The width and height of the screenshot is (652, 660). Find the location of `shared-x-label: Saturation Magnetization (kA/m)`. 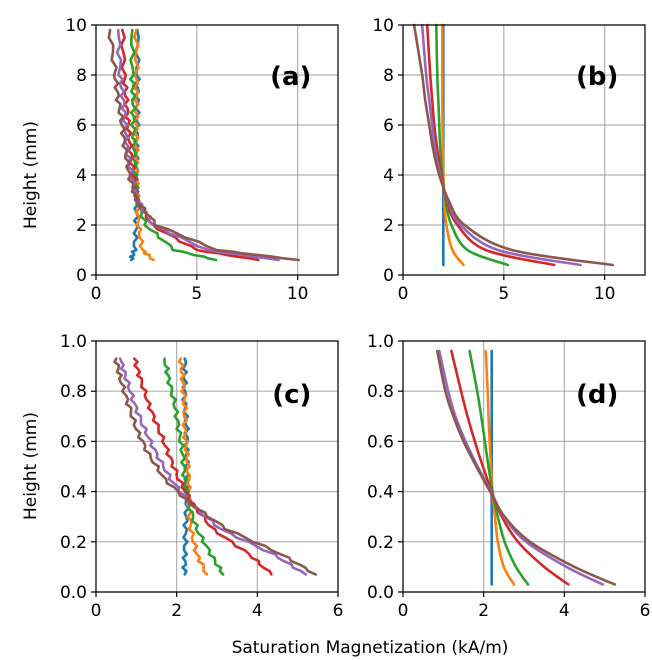

shared-x-label: Saturation Magnetization (kA/m) is located at coordinates (370, 648).